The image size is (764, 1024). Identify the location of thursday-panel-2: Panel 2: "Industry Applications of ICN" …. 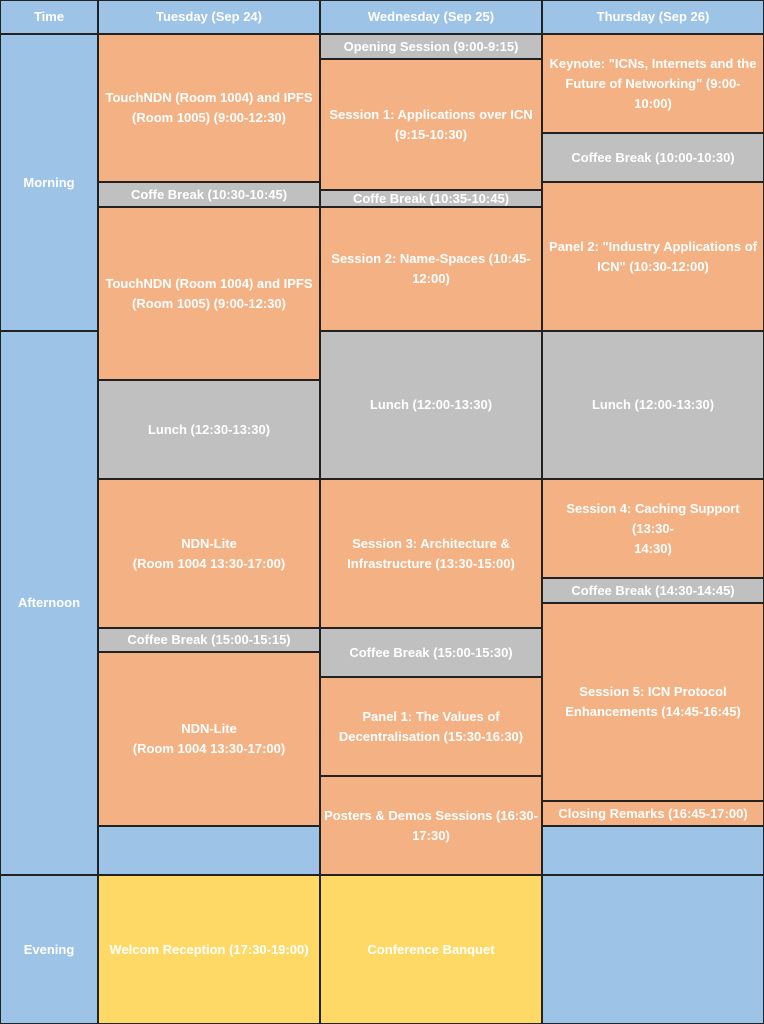
(653, 256).